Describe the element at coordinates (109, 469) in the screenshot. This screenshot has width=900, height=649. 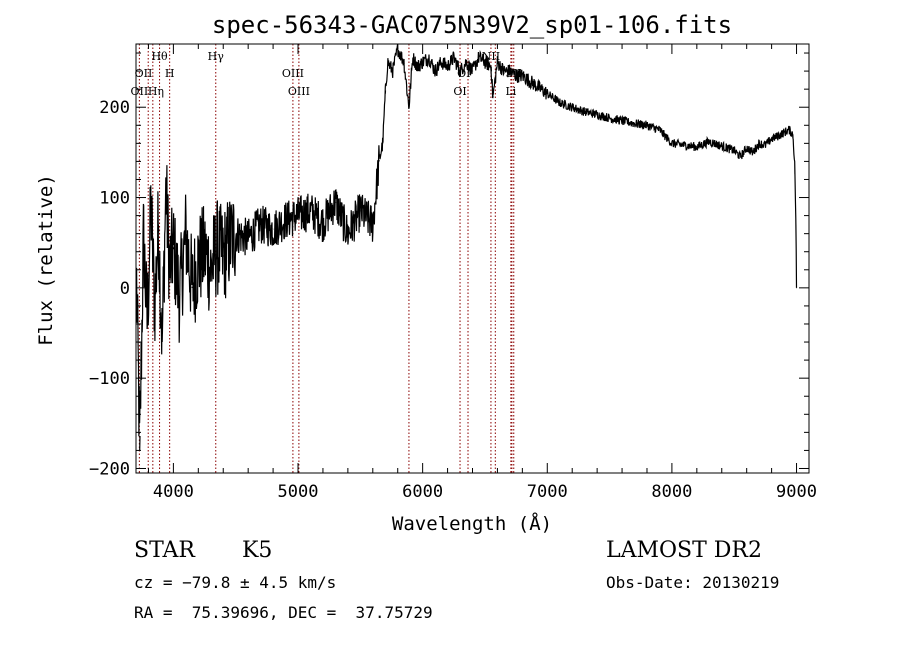
I see `y-tick-label: −200` at that location.